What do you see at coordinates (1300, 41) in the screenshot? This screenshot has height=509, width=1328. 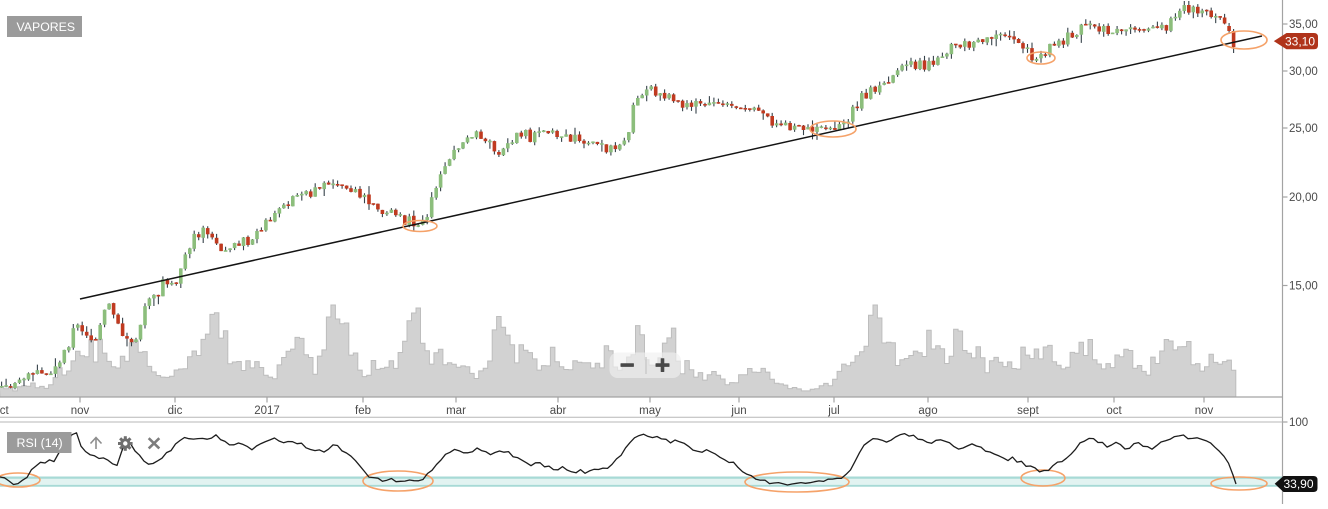 I see `svg-text: 33,10` at bounding box center [1300, 41].